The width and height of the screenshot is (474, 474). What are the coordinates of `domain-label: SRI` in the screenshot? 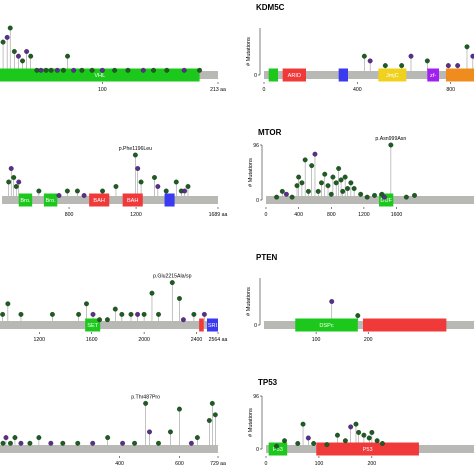 It's located at (213, 326).